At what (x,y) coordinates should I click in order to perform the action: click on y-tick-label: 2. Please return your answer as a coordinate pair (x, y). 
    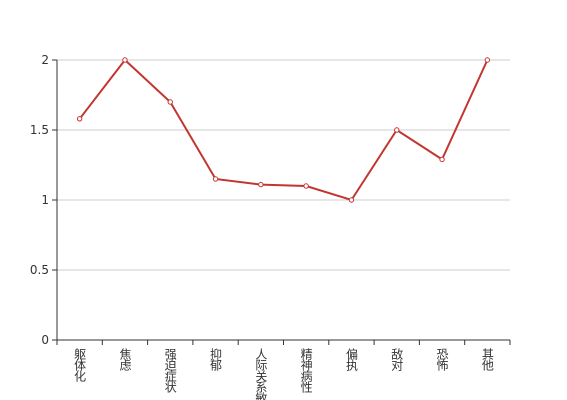
    Looking at the image, I should click on (45, 60).